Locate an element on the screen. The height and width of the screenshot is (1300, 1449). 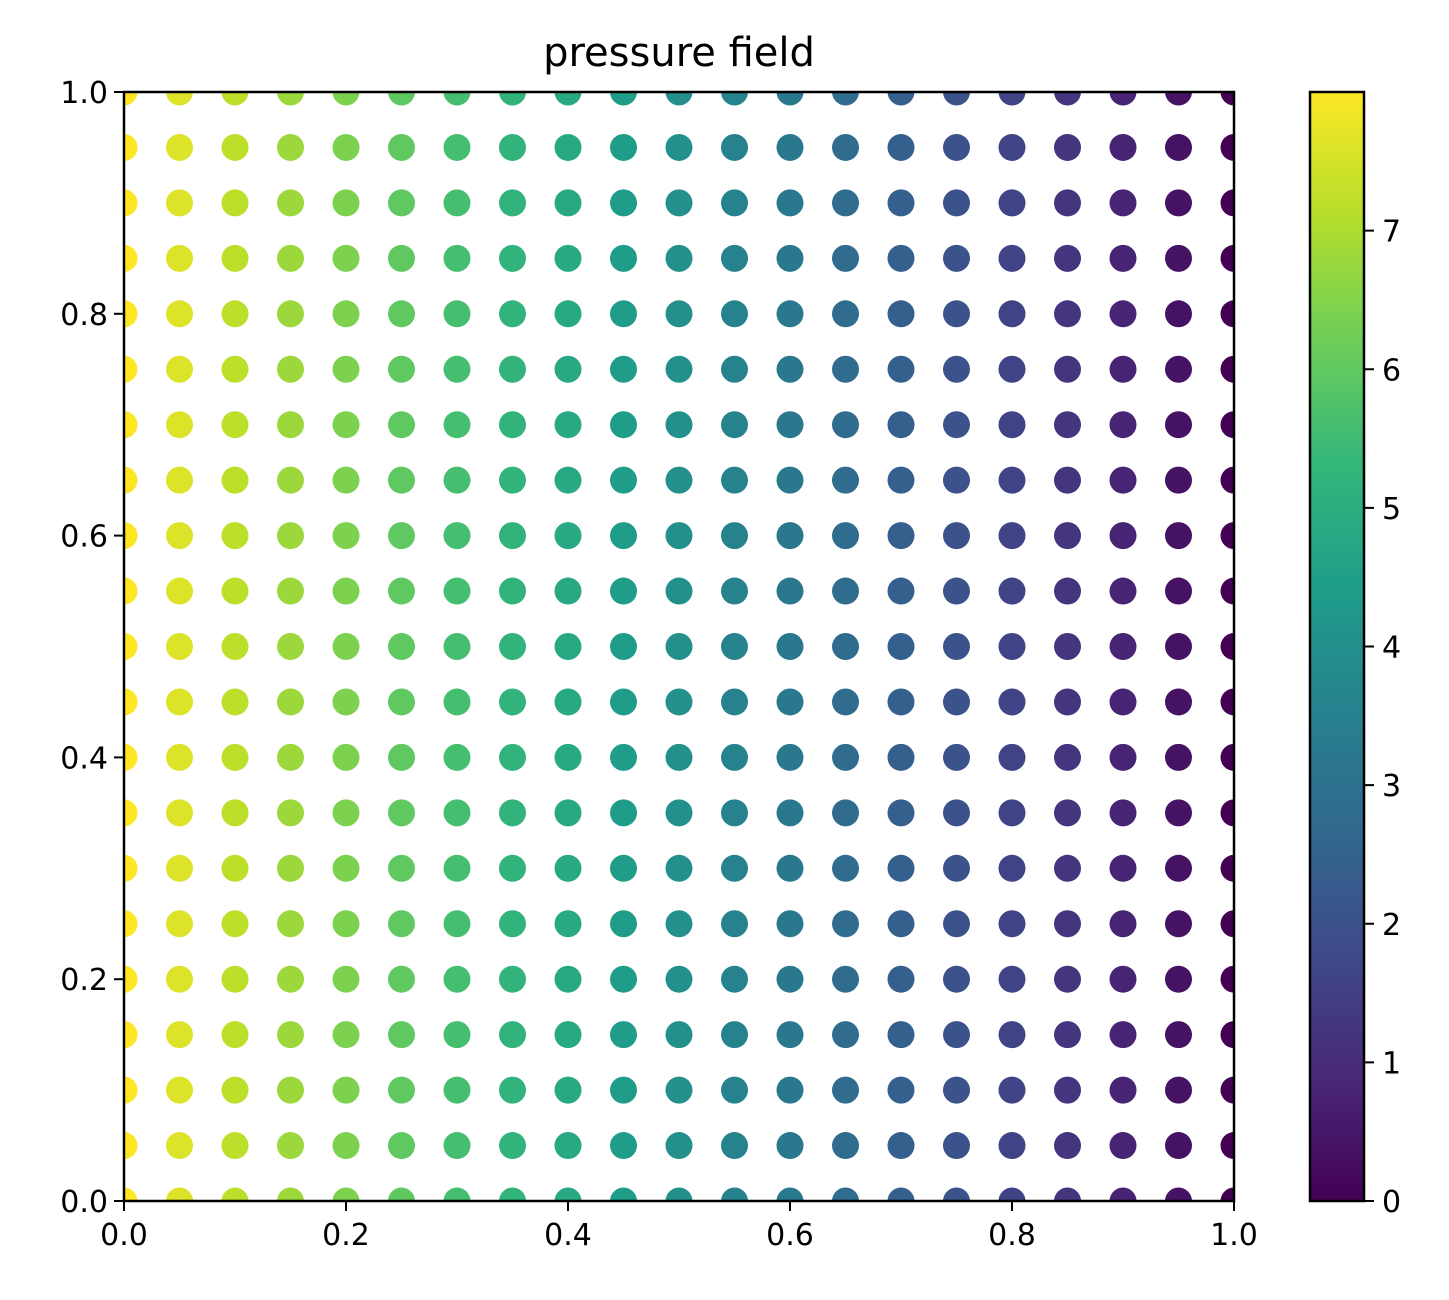
colorbar-tick-label: 6 is located at coordinates (1391, 370).